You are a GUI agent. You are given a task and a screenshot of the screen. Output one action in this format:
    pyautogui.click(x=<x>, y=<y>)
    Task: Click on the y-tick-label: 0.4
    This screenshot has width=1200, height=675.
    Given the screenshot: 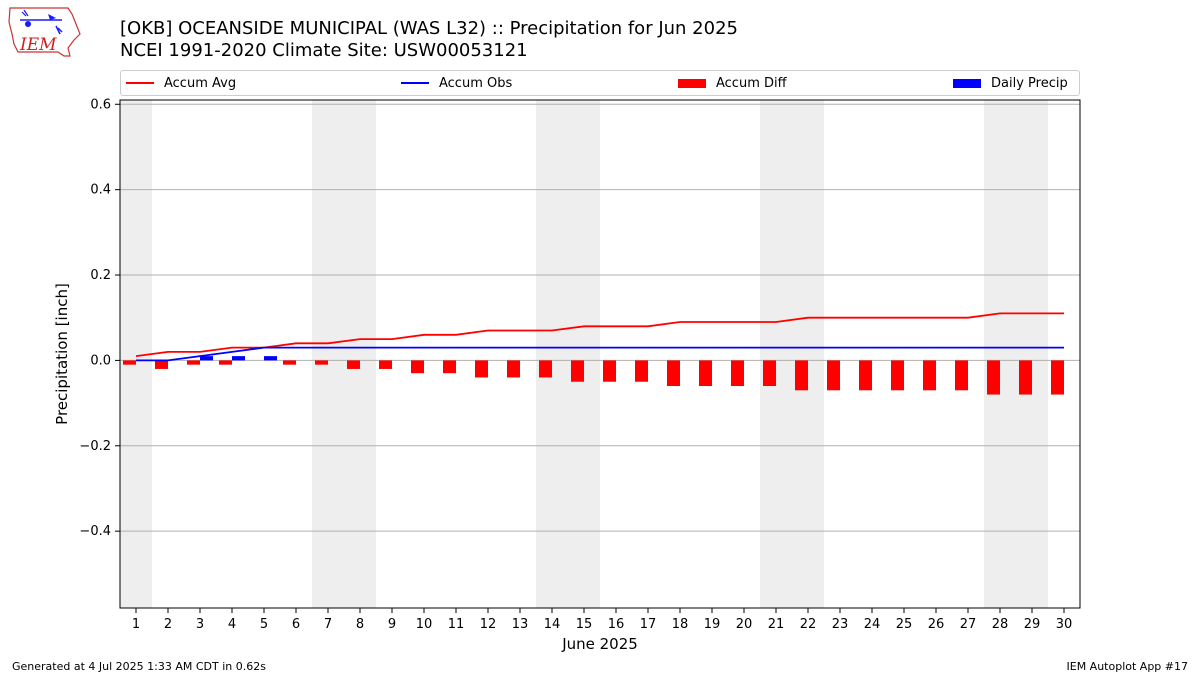 What is the action you would take?
    pyautogui.click(x=100, y=190)
    